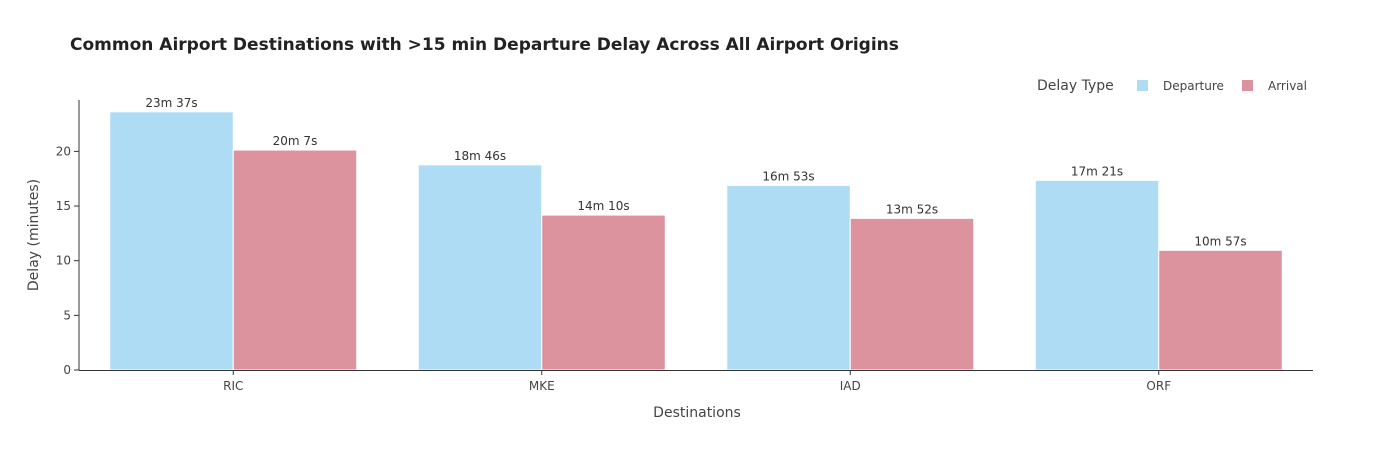  I want to click on bar-arrival-iad, so click(912, 294).